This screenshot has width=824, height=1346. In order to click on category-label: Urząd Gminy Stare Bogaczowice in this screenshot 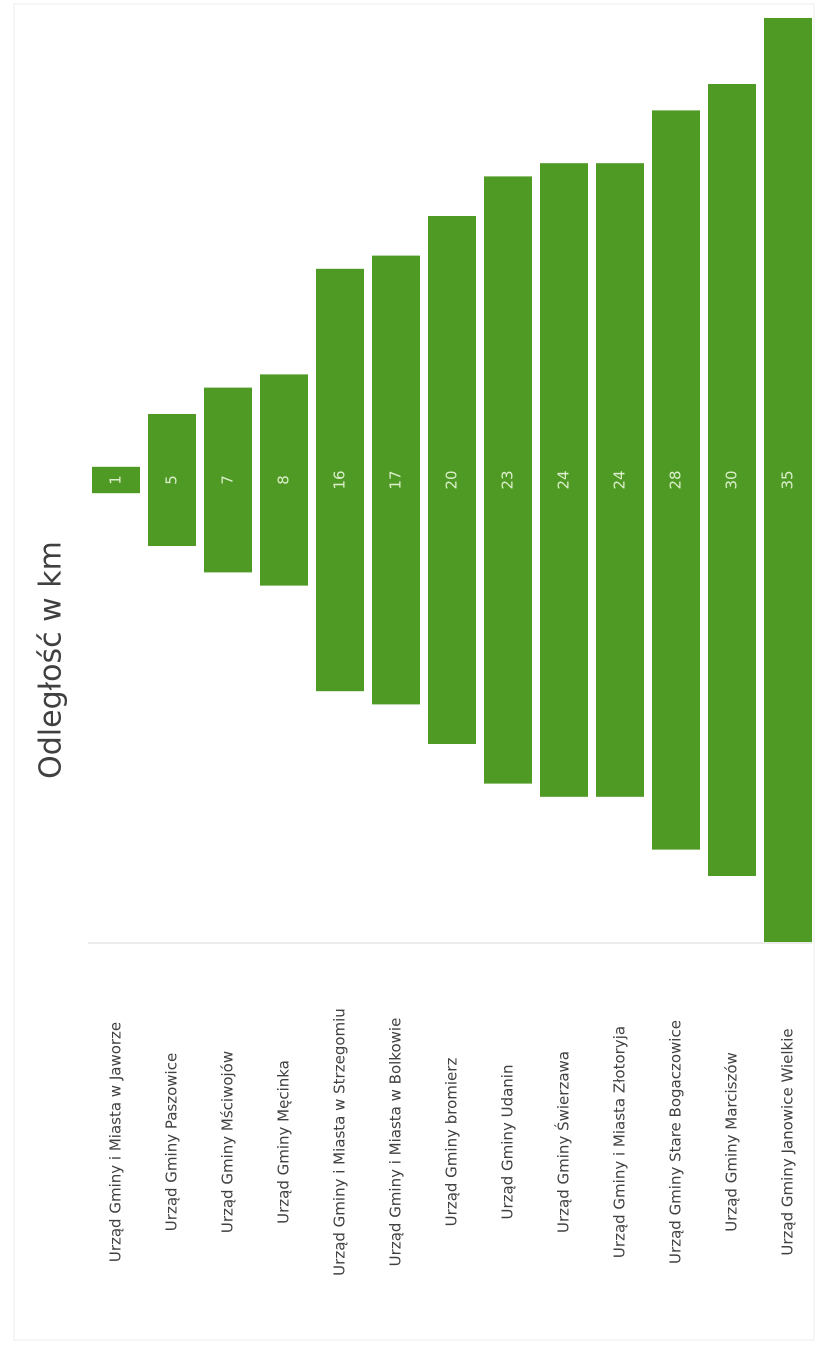, I will do `click(676, 1142)`.